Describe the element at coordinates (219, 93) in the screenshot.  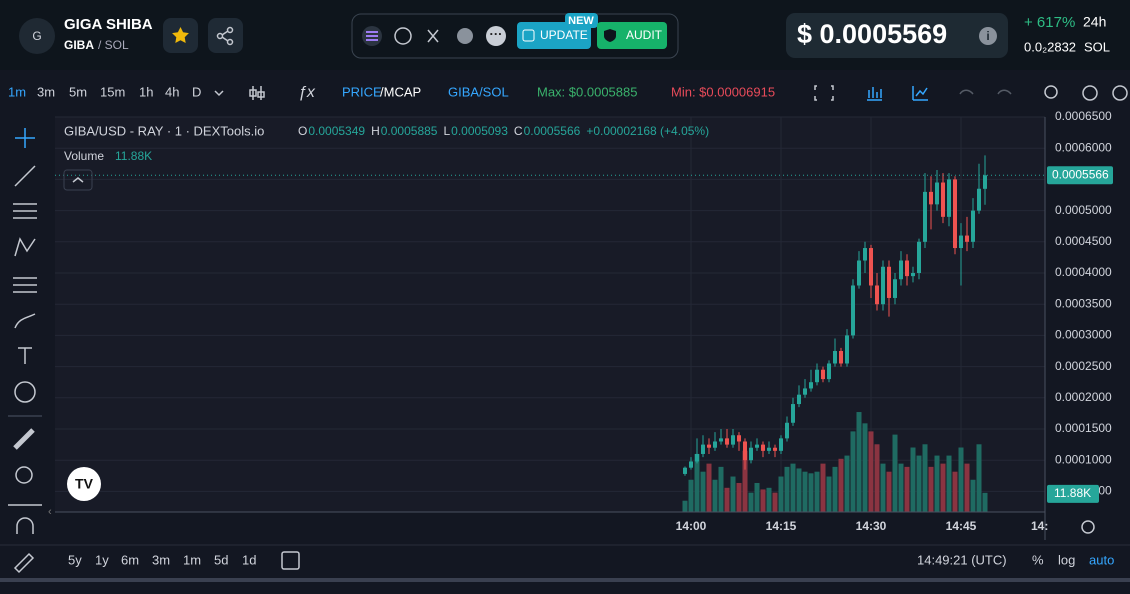
I see `interval-menu` at that location.